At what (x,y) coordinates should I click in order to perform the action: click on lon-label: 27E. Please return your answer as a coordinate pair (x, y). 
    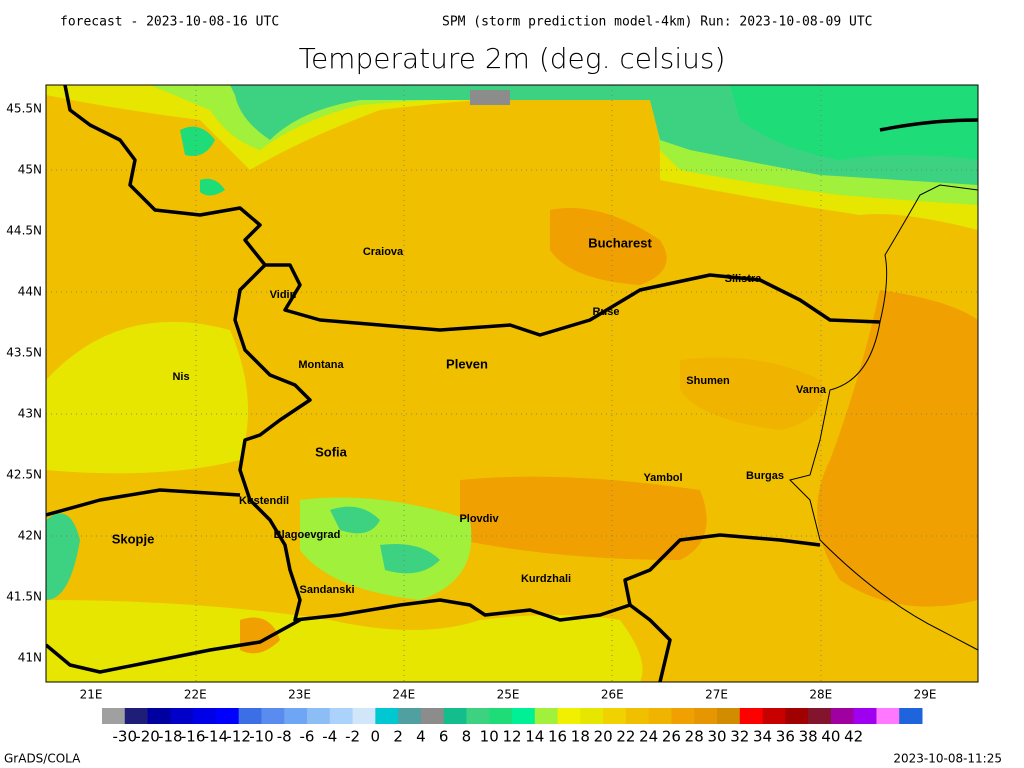
    Looking at the image, I should click on (716, 695).